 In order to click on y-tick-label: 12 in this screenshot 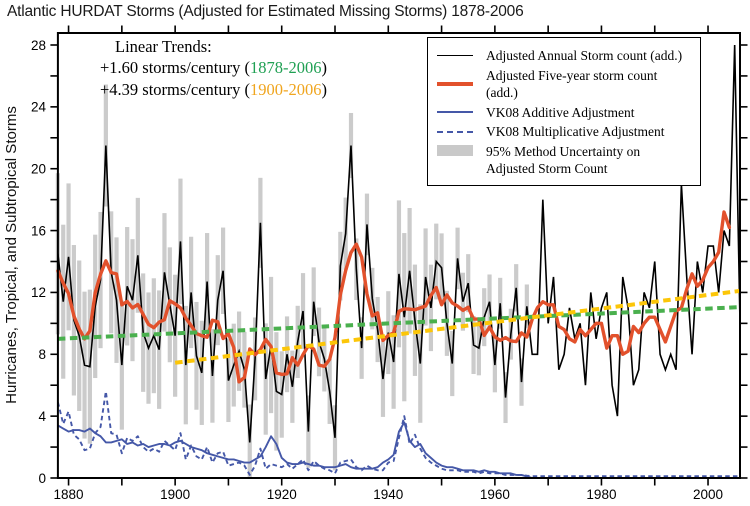, I will do `click(38, 292)`.